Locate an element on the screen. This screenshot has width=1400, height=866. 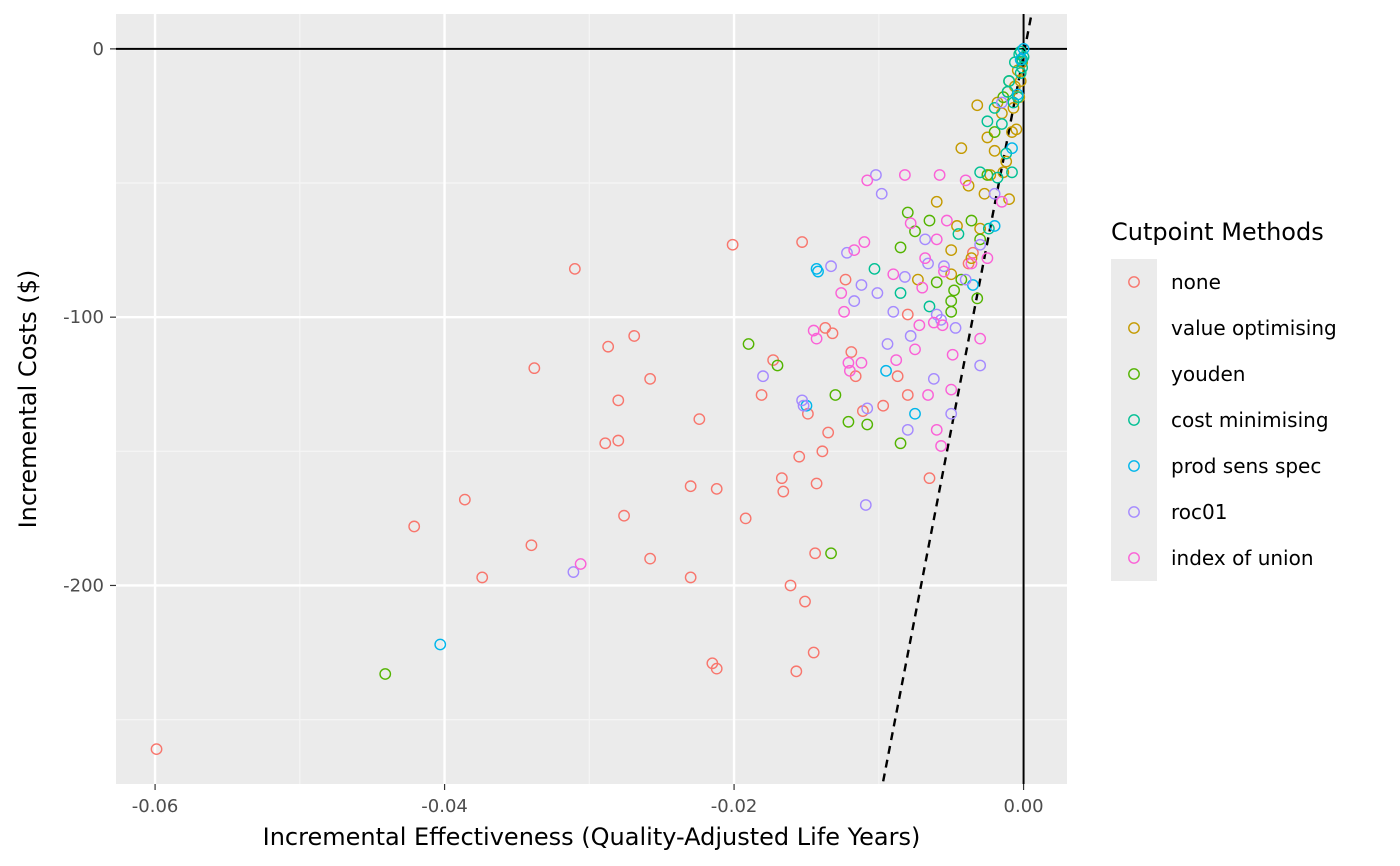
legend-label: prod sens spec is located at coordinates (1246, 466).